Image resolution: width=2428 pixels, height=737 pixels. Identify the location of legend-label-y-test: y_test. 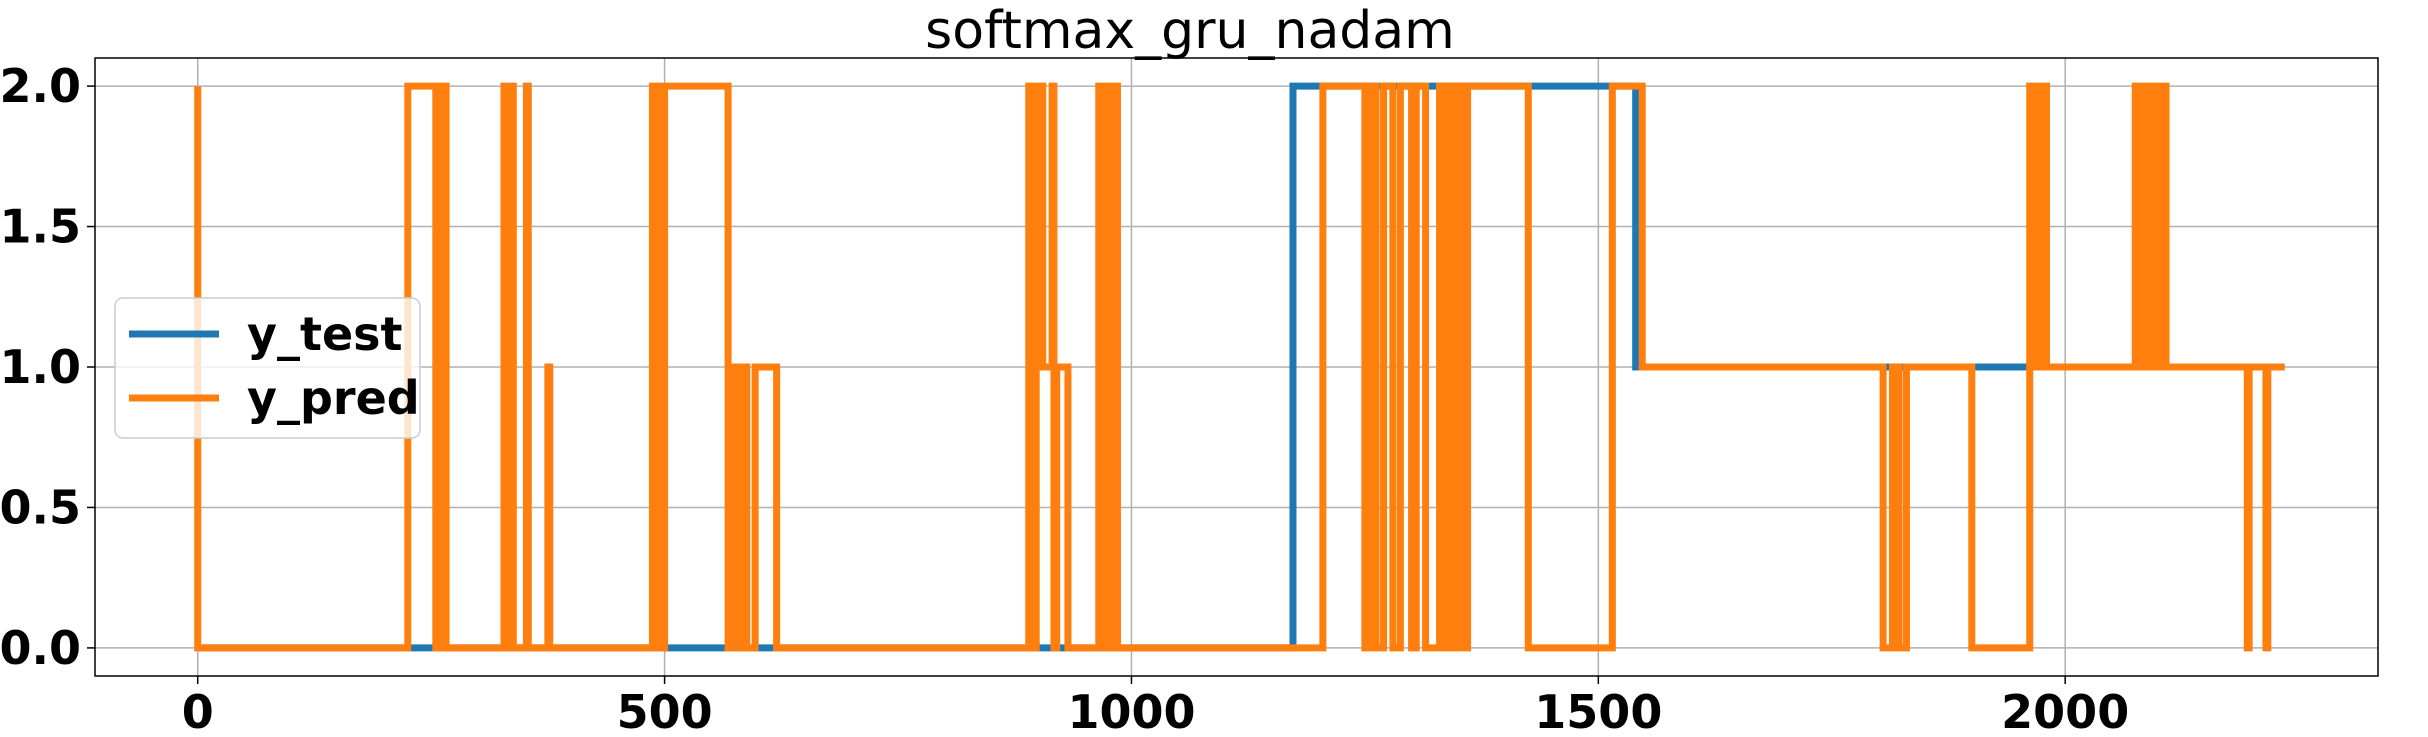
(325, 334).